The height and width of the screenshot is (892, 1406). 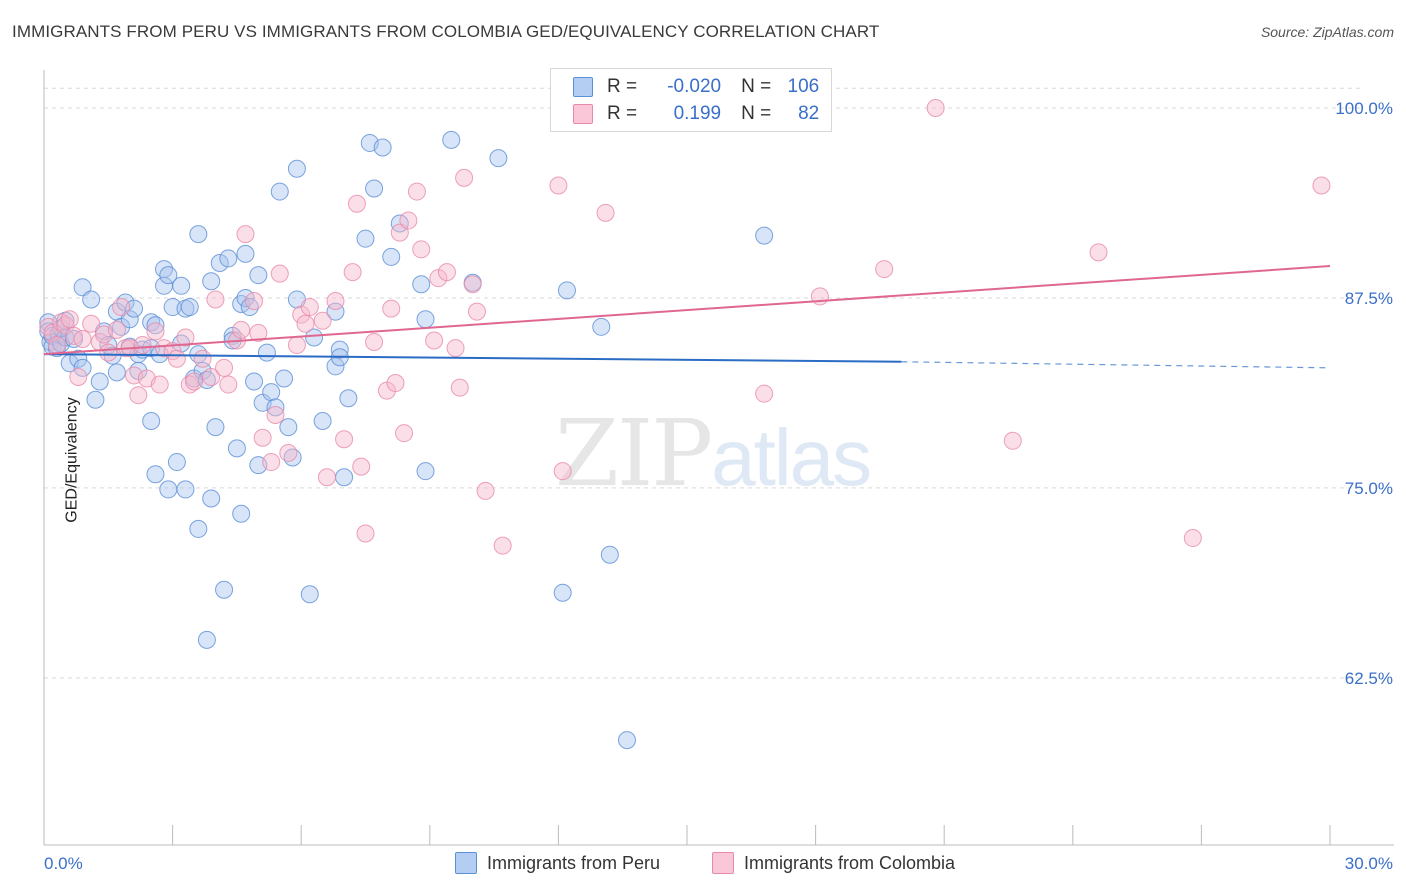 What do you see at coordinates (622, 113) in the screenshot?
I see `colombia-r-label: R =` at bounding box center [622, 113].